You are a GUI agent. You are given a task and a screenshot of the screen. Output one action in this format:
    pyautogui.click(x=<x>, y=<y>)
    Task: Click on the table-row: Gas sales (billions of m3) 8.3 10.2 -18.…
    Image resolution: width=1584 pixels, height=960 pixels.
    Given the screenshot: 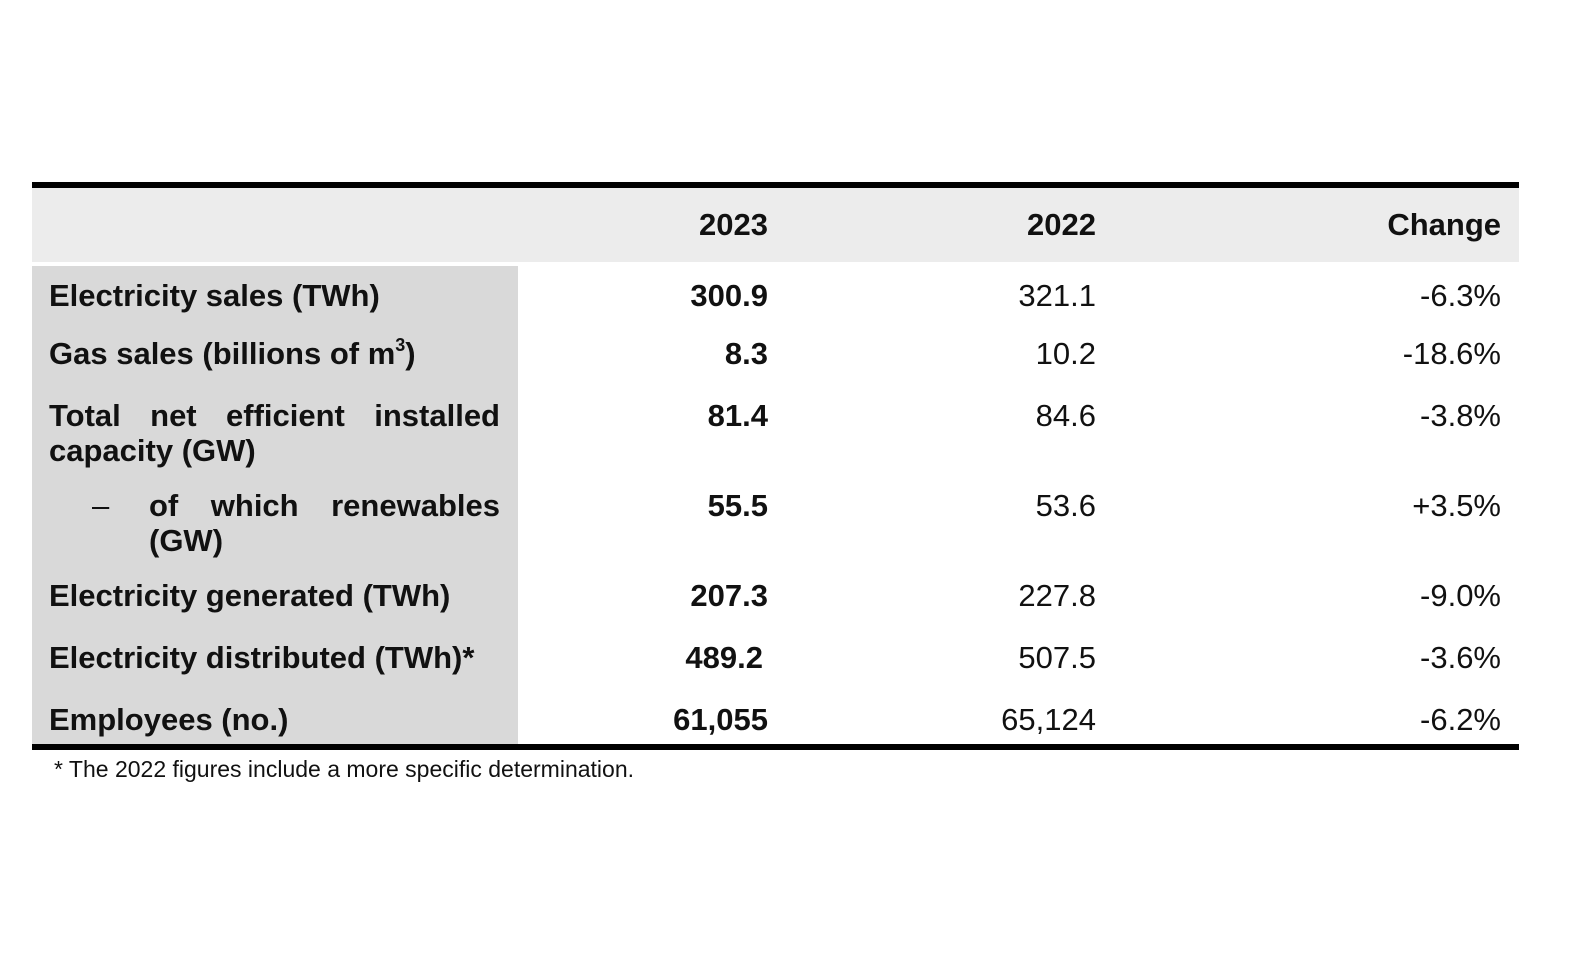 What is the action you would take?
    pyautogui.click(x=775, y=355)
    